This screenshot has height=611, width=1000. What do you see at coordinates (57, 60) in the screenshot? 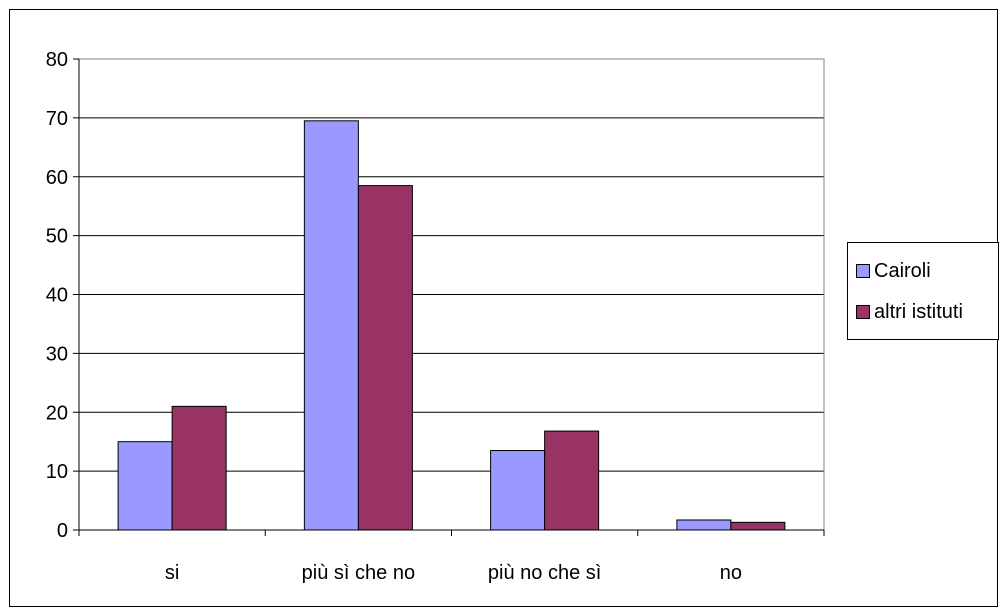
I see `y-tick-label: 80` at bounding box center [57, 60].